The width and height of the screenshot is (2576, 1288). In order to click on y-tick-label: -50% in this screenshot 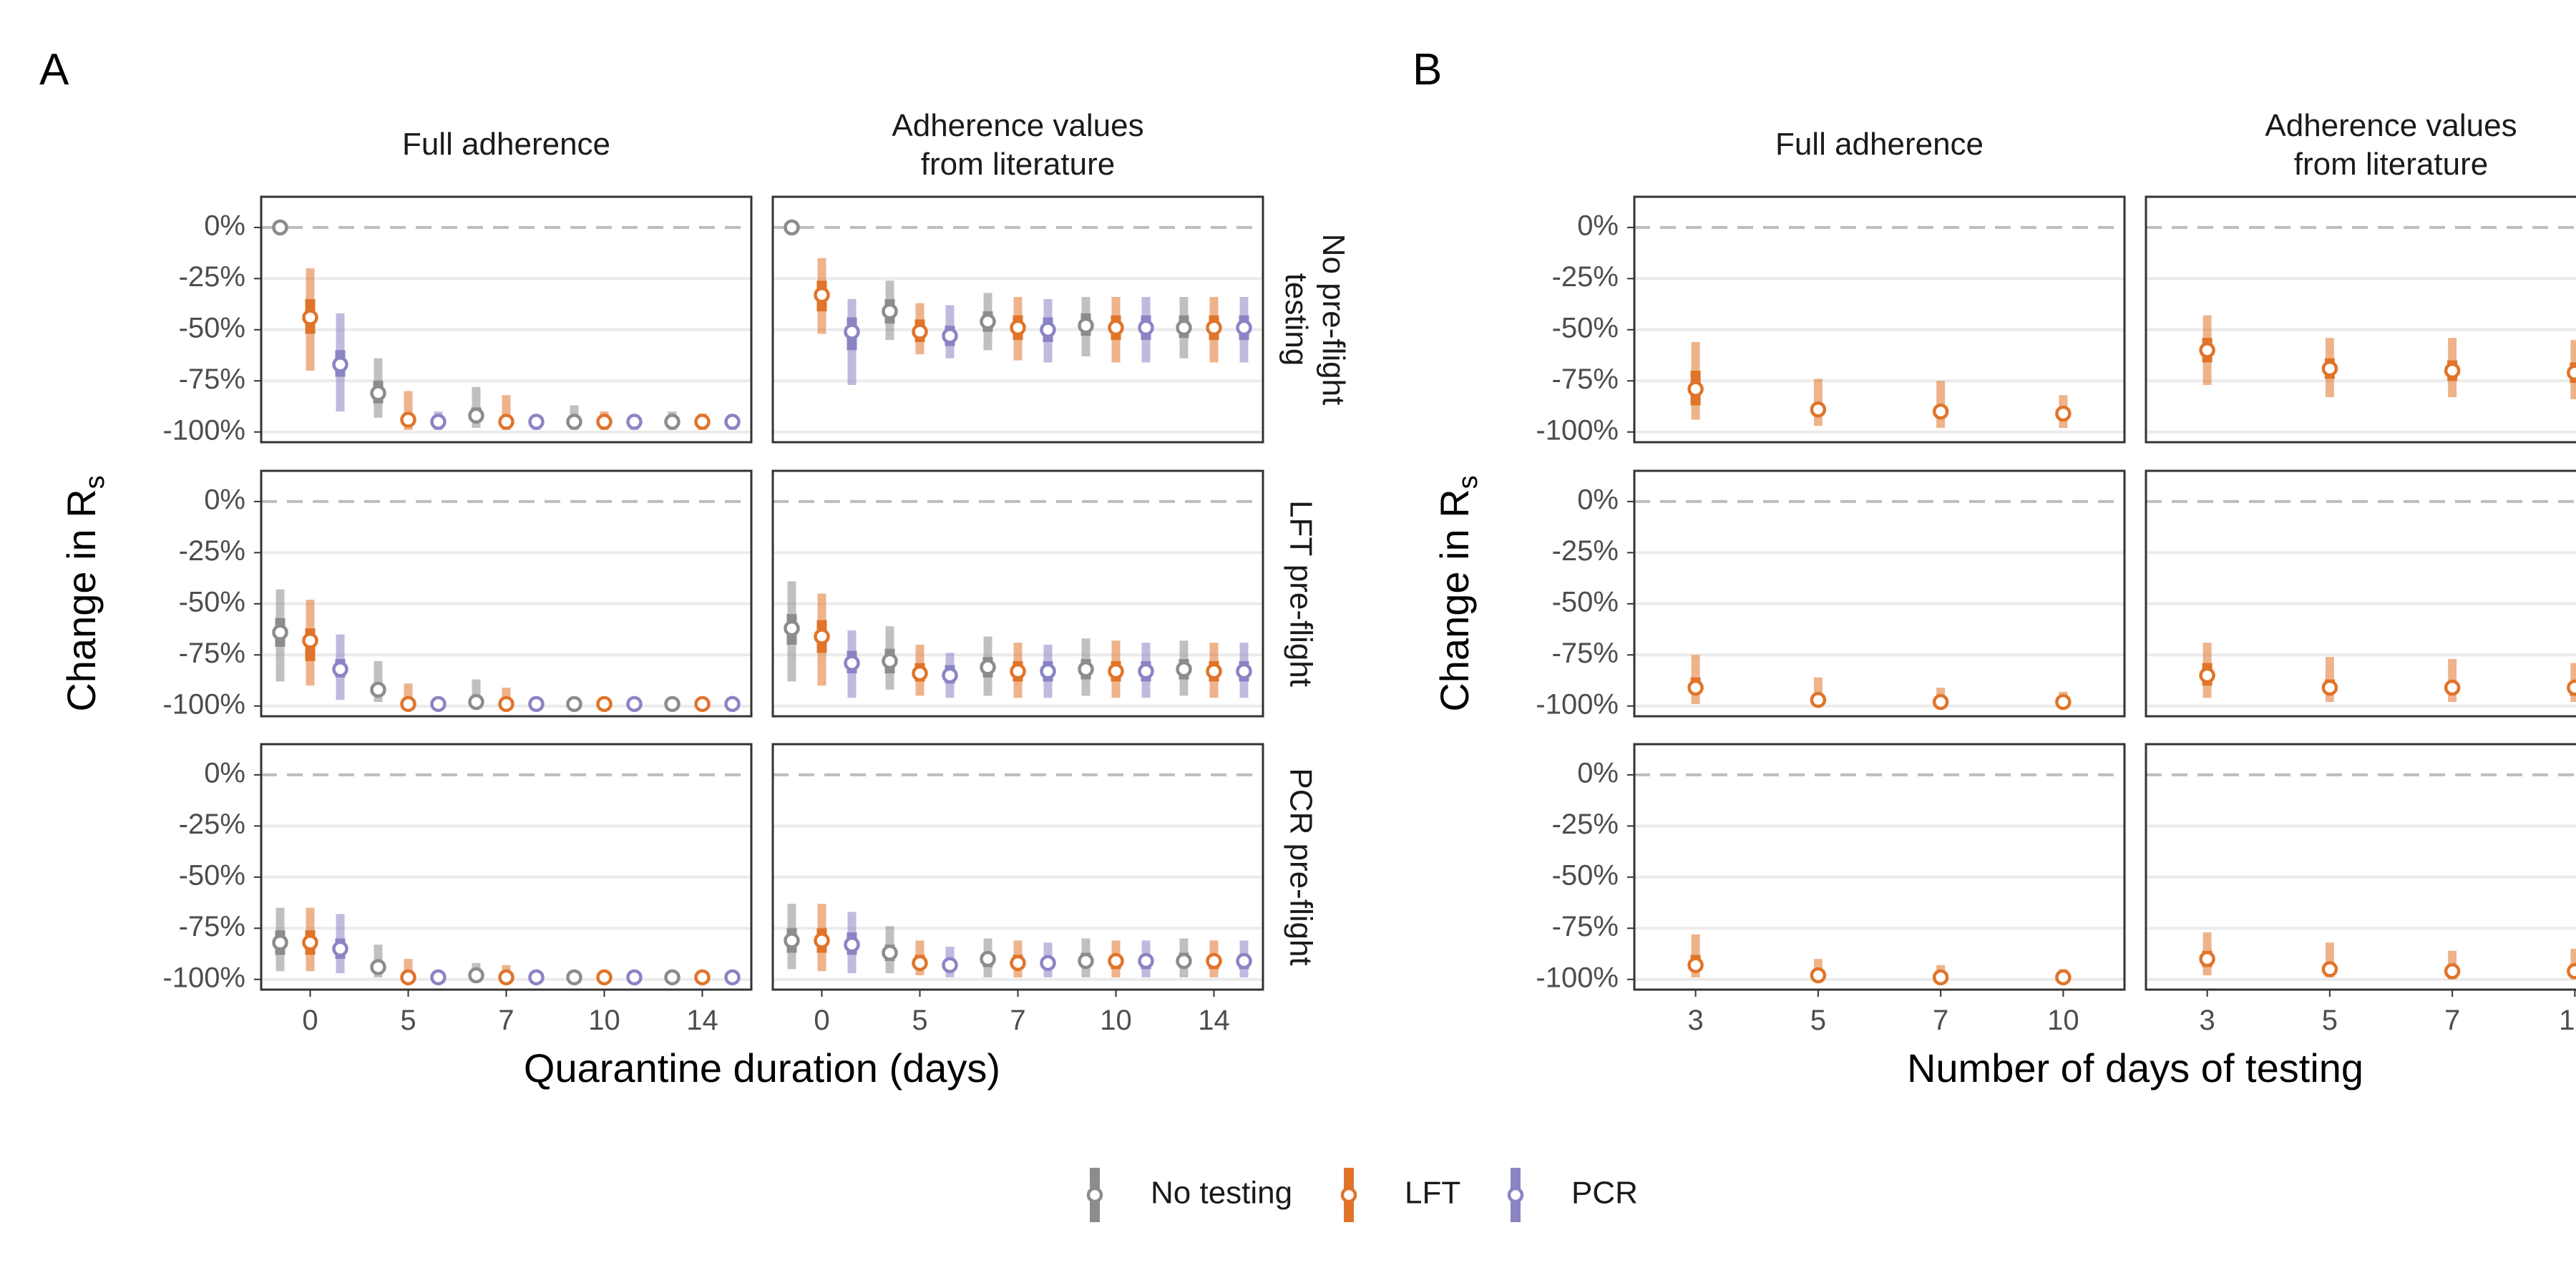, I will do `click(1585, 875)`.